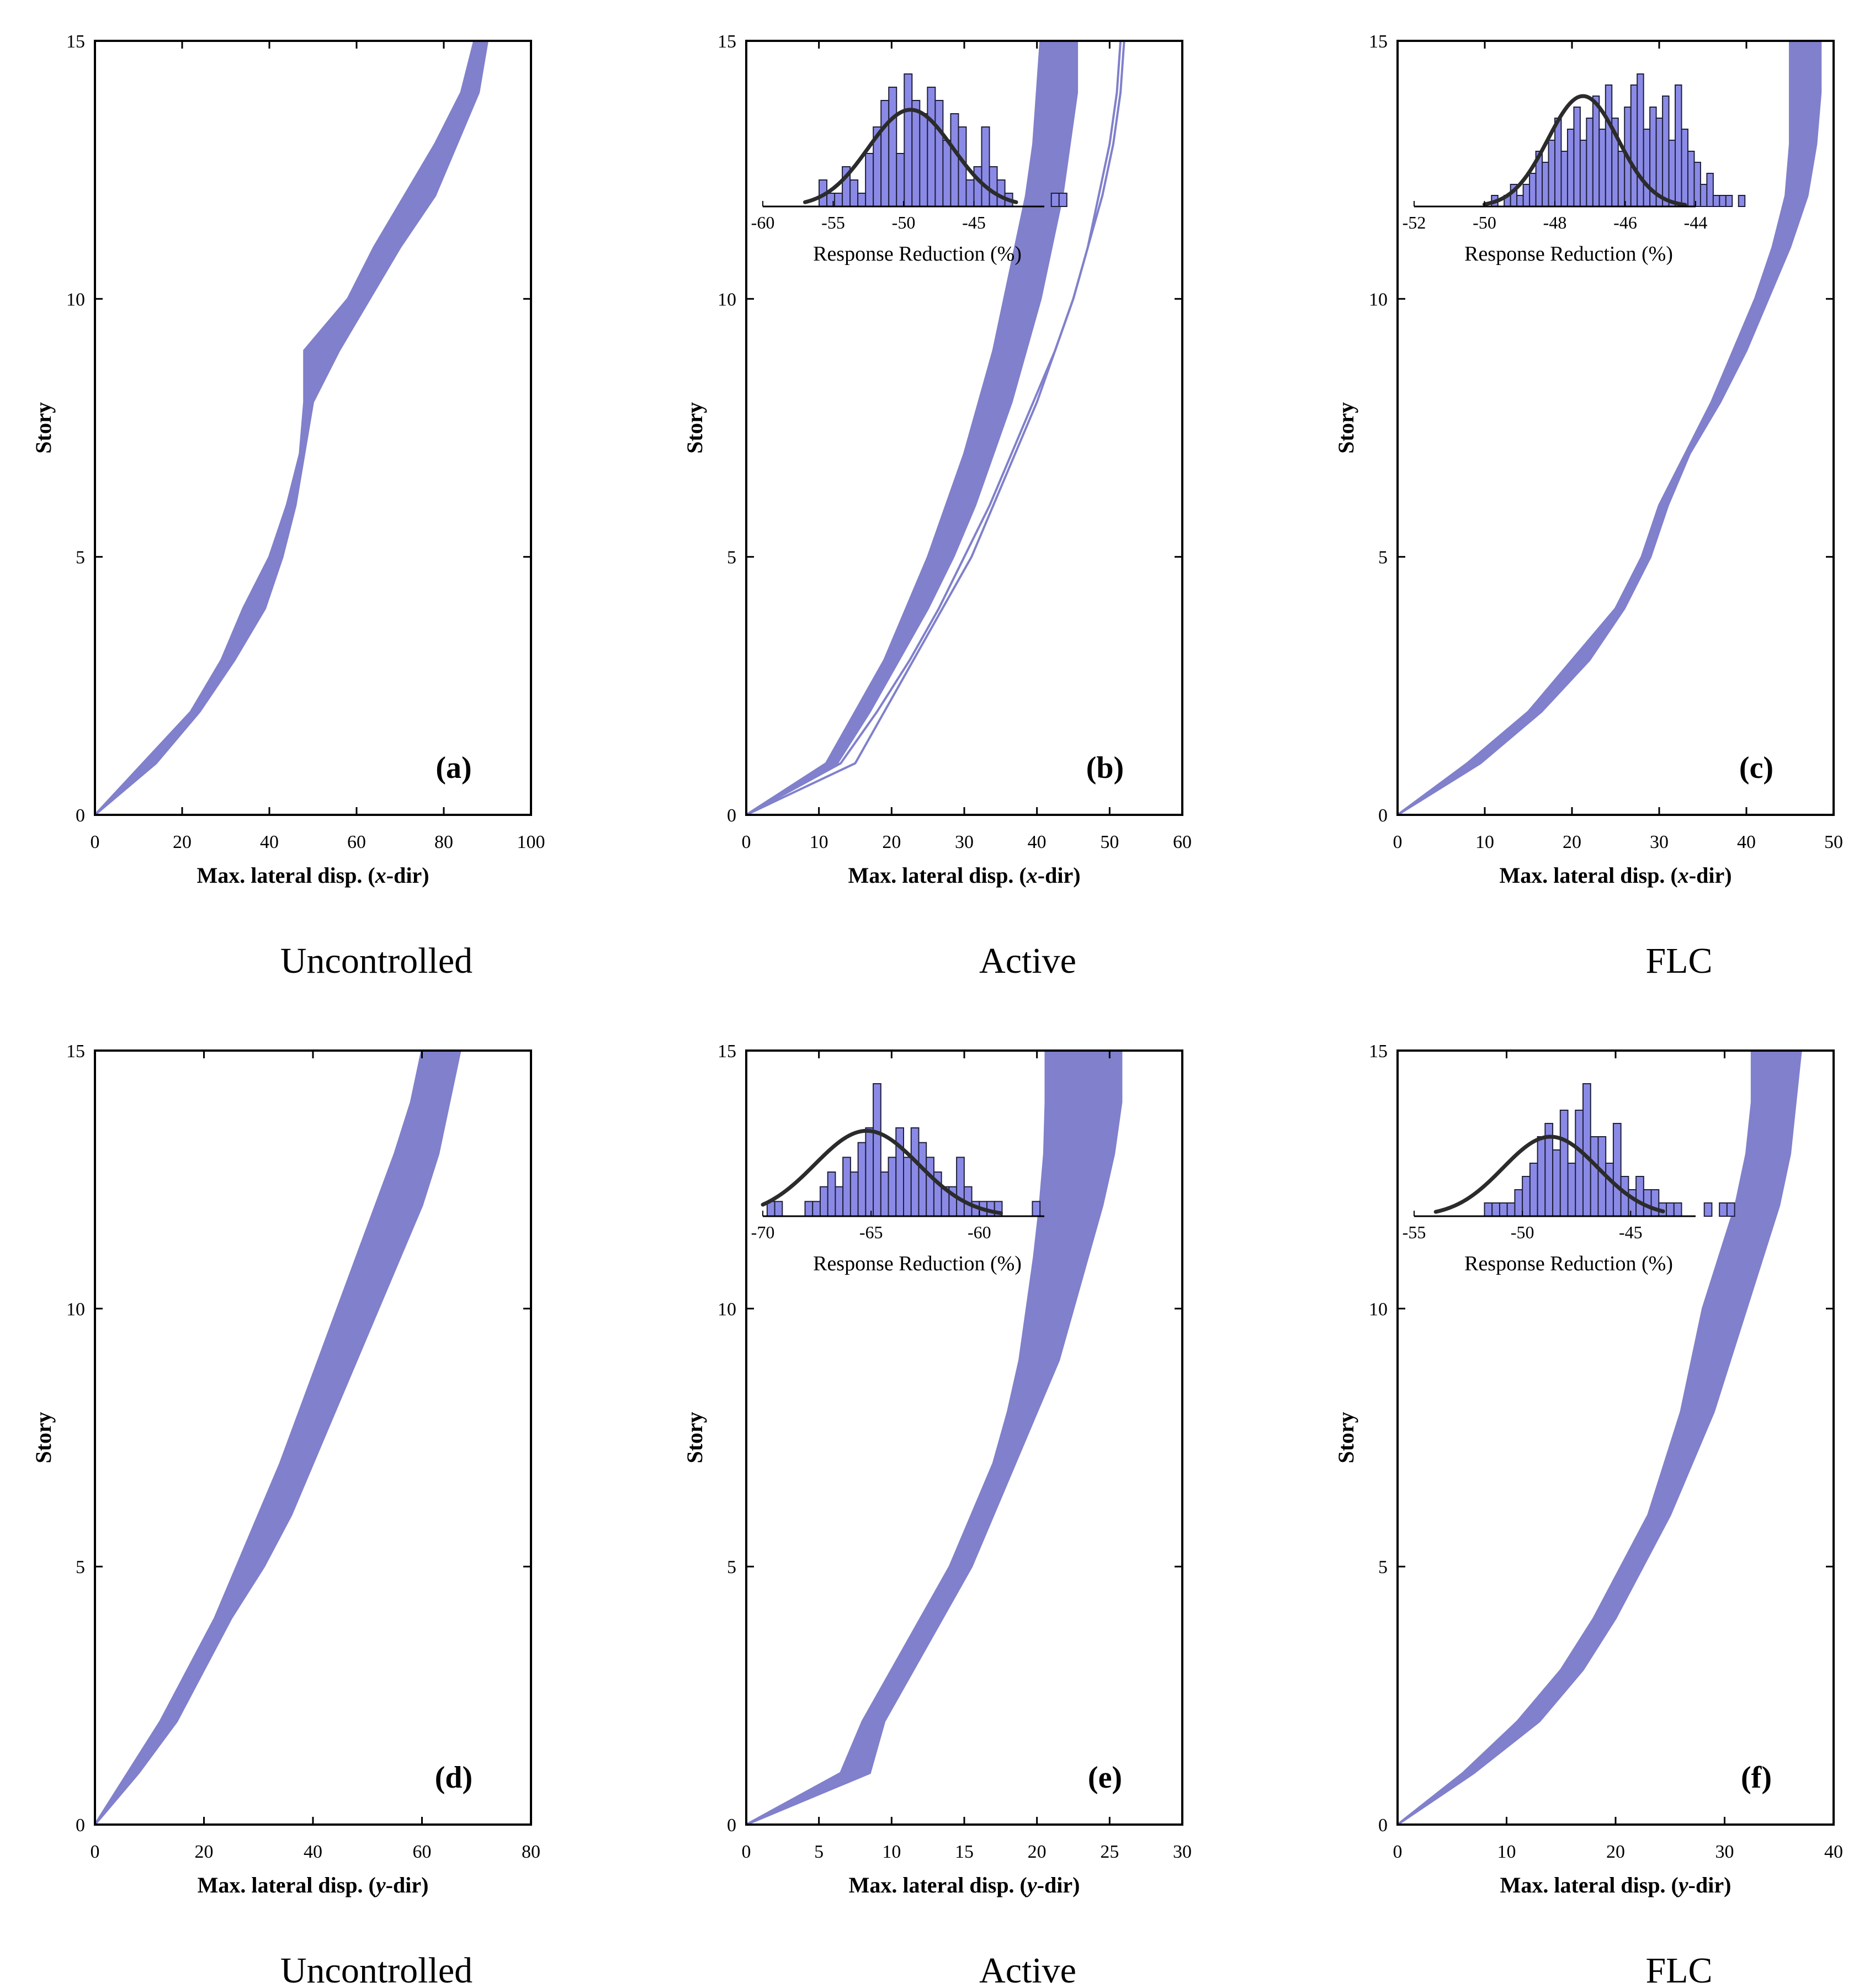 The image size is (1875, 1988). Describe the element at coordinates (1625, 222) in the screenshot. I see `inset-x-tick-label: -46` at that location.